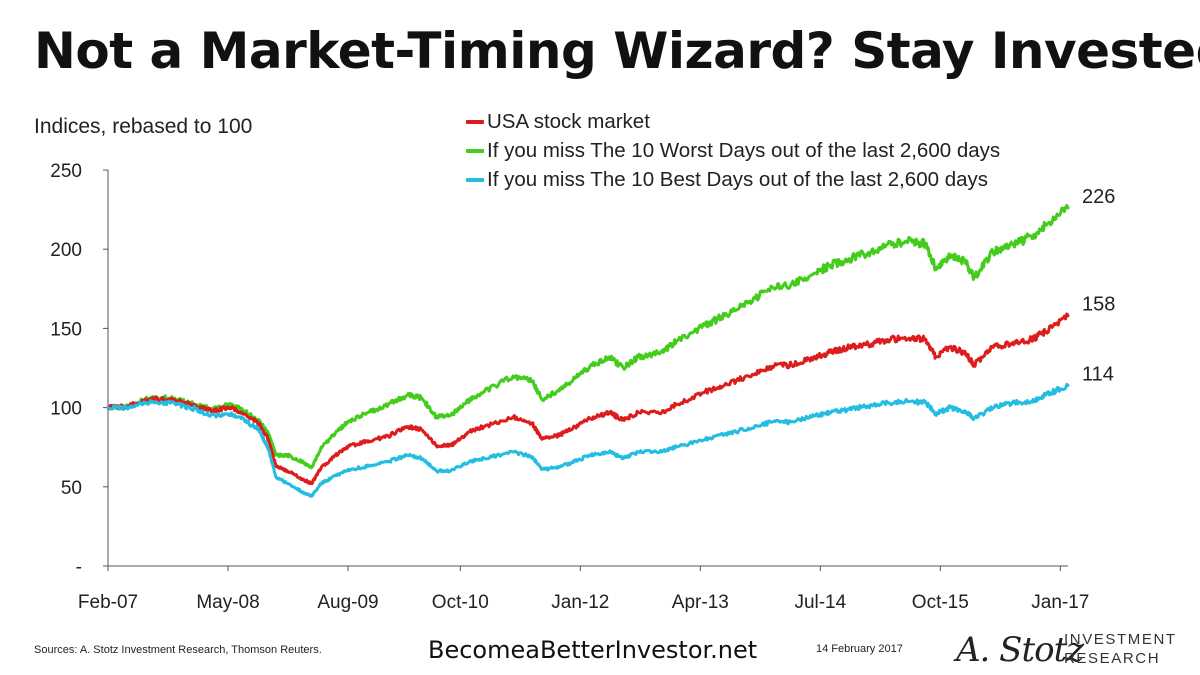 The height and width of the screenshot is (675, 1200). What do you see at coordinates (588, 440) in the screenshot?
I see `series-line-miss-best` at bounding box center [588, 440].